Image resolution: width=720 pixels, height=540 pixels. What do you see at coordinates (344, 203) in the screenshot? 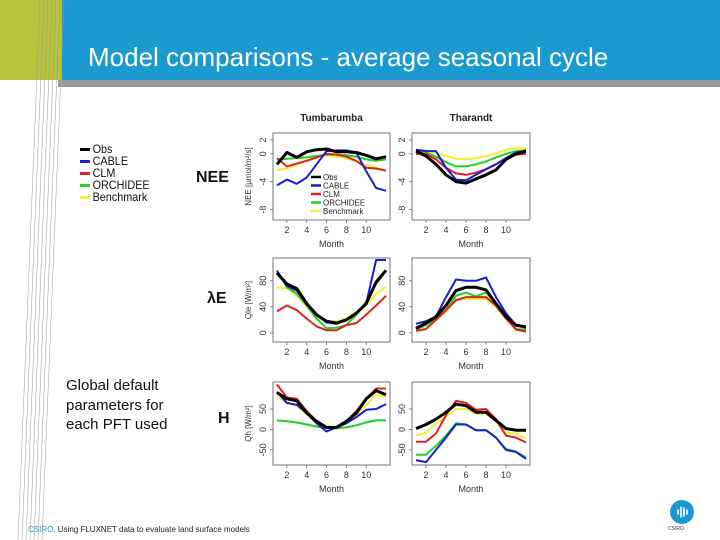
I see `inset-legend-label: ORCHIDEE` at bounding box center [344, 203].